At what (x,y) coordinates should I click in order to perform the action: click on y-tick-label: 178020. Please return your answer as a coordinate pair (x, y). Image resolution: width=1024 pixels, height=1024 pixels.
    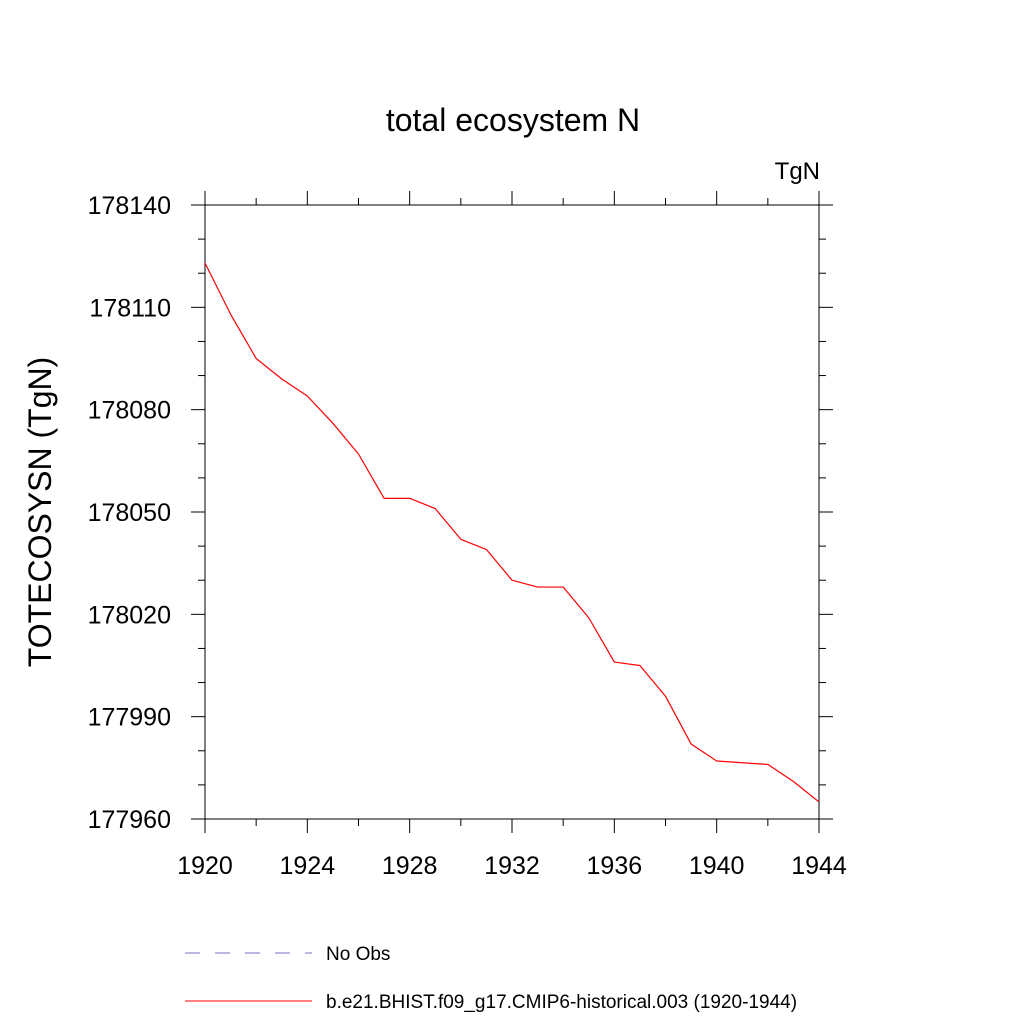
    Looking at the image, I should click on (129, 615).